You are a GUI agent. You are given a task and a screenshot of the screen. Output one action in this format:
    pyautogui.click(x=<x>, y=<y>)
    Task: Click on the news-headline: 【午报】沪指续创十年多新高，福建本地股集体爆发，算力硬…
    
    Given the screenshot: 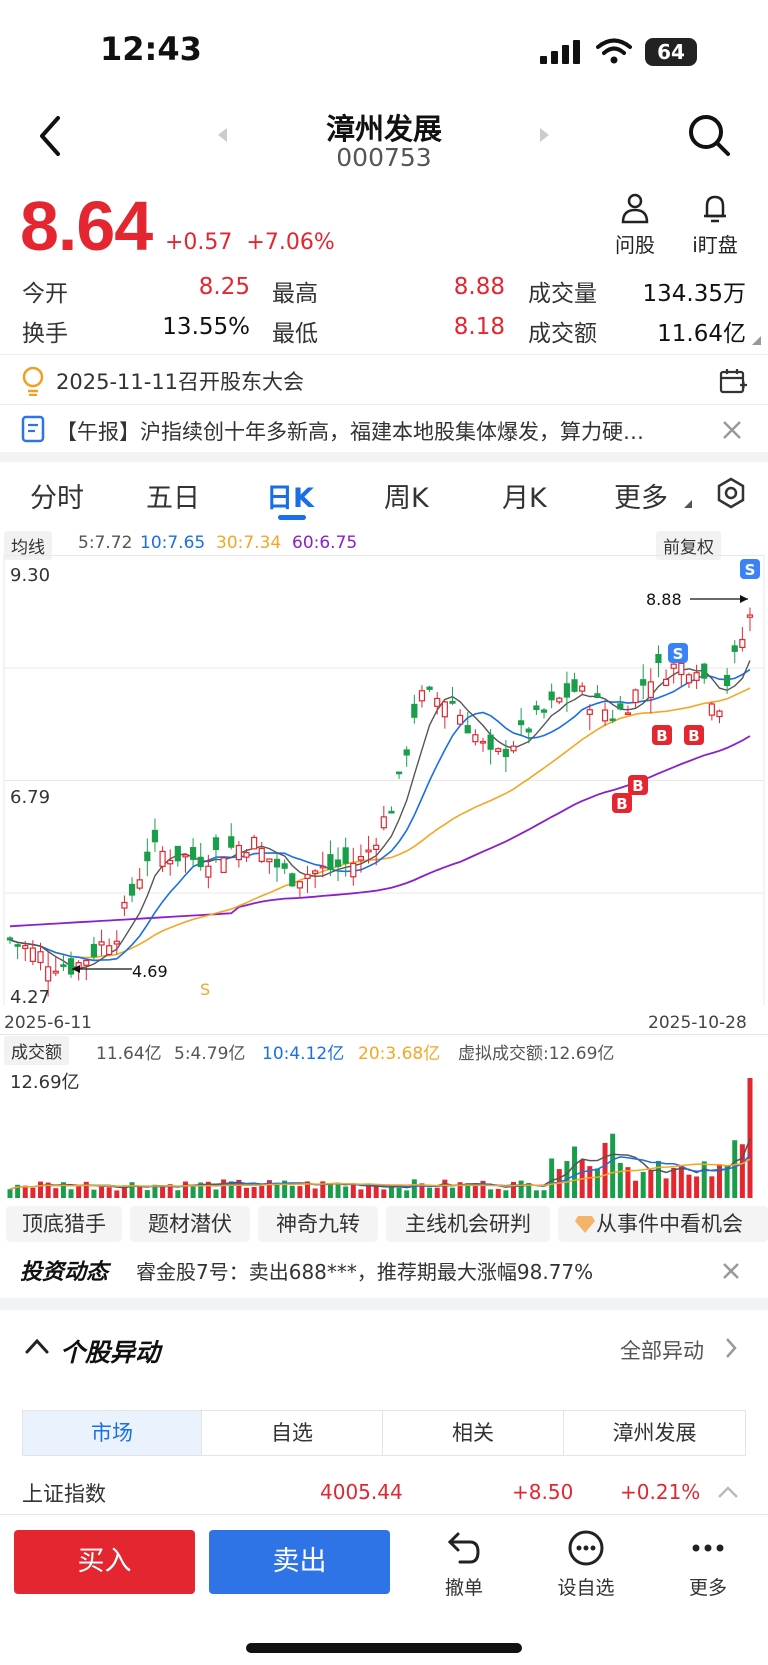 What is the action you would take?
    pyautogui.click(x=350, y=432)
    